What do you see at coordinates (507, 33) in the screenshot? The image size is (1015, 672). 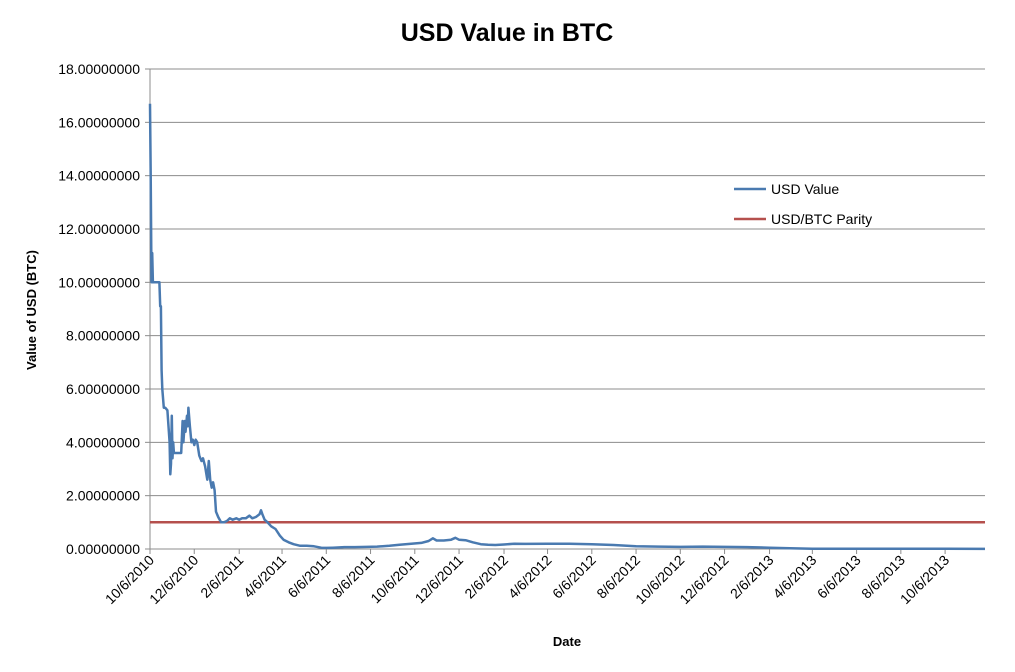 I see `chart-title: USD Value in BTC` at bounding box center [507, 33].